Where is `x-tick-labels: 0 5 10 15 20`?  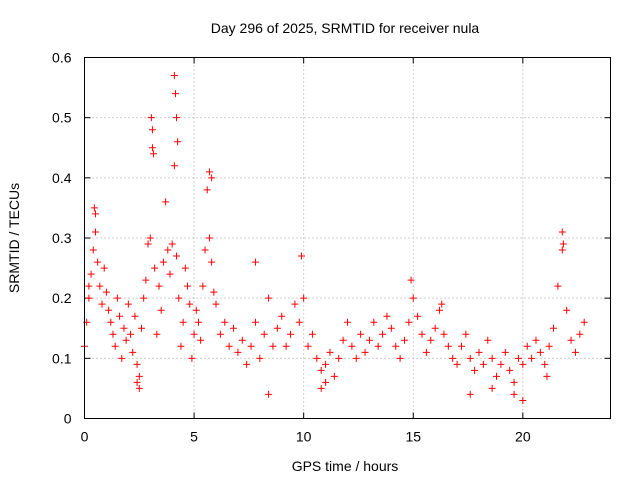
x-tick-labels: 0 5 10 15 20 is located at coordinates (306, 437).